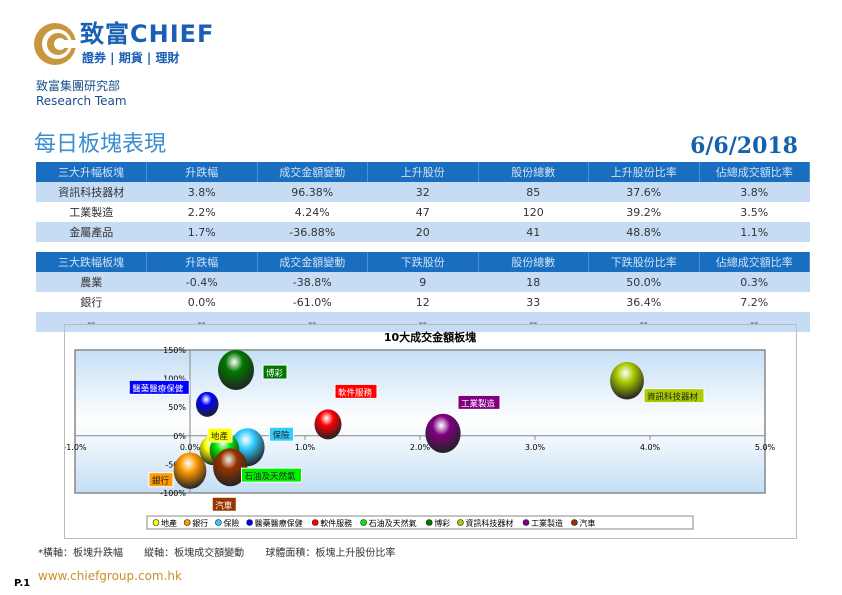 The image size is (842, 595). I want to click on table-cell: -36.88%, so click(312, 232).